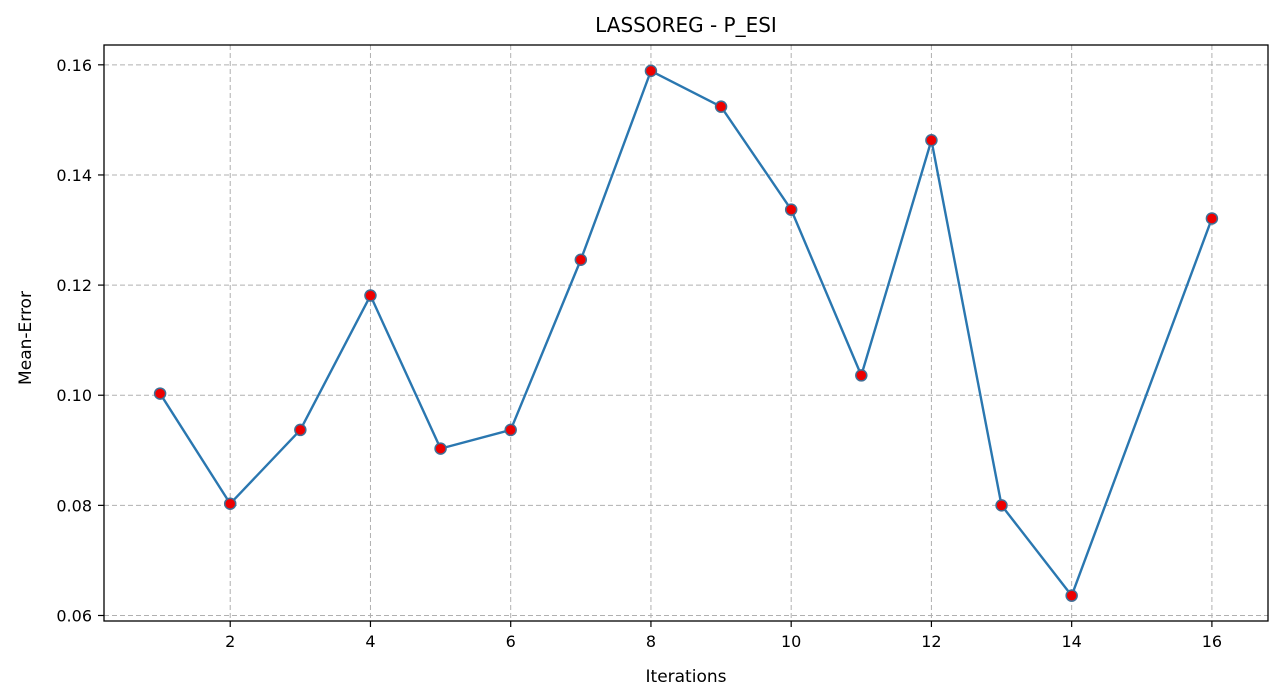 Image resolution: width=1281 pixels, height=700 pixels. What do you see at coordinates (370, 641) in the screenshot?
I see `x-tick-label: 4` at bounding box center [370, 641].